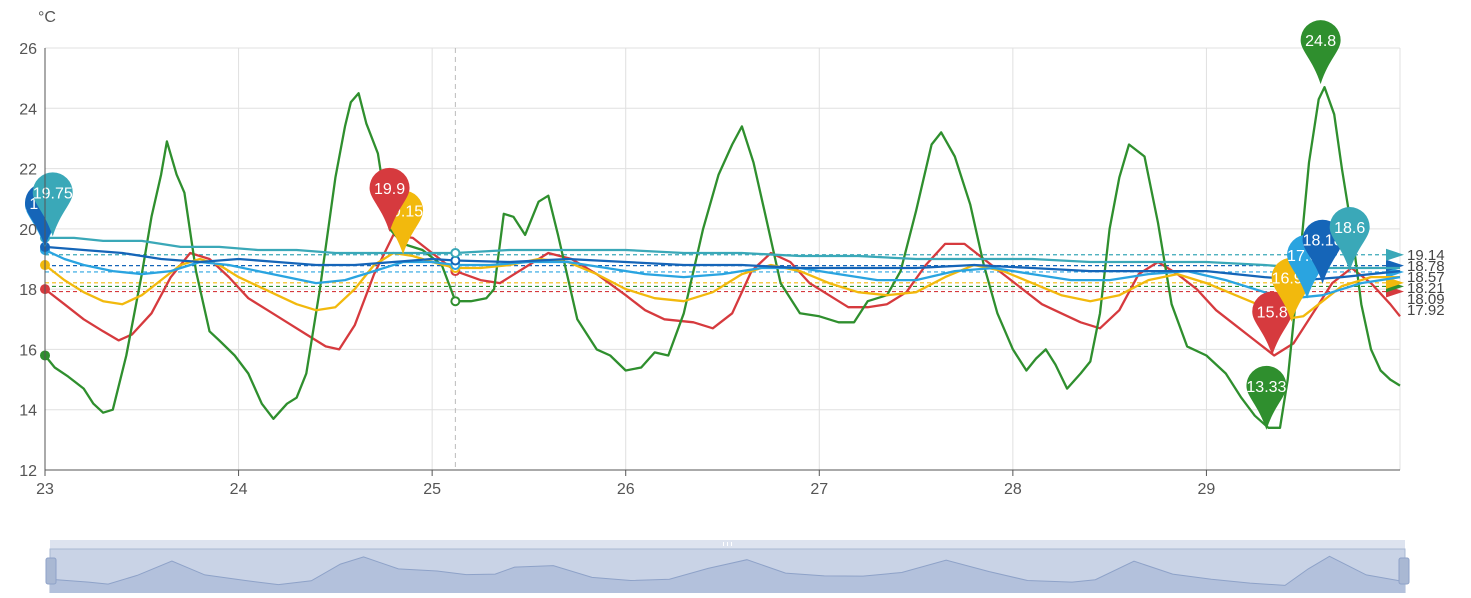 This screenshot has height=598, width=1471. I want to click on pin-value-label: 19.9, so click(389, 189).